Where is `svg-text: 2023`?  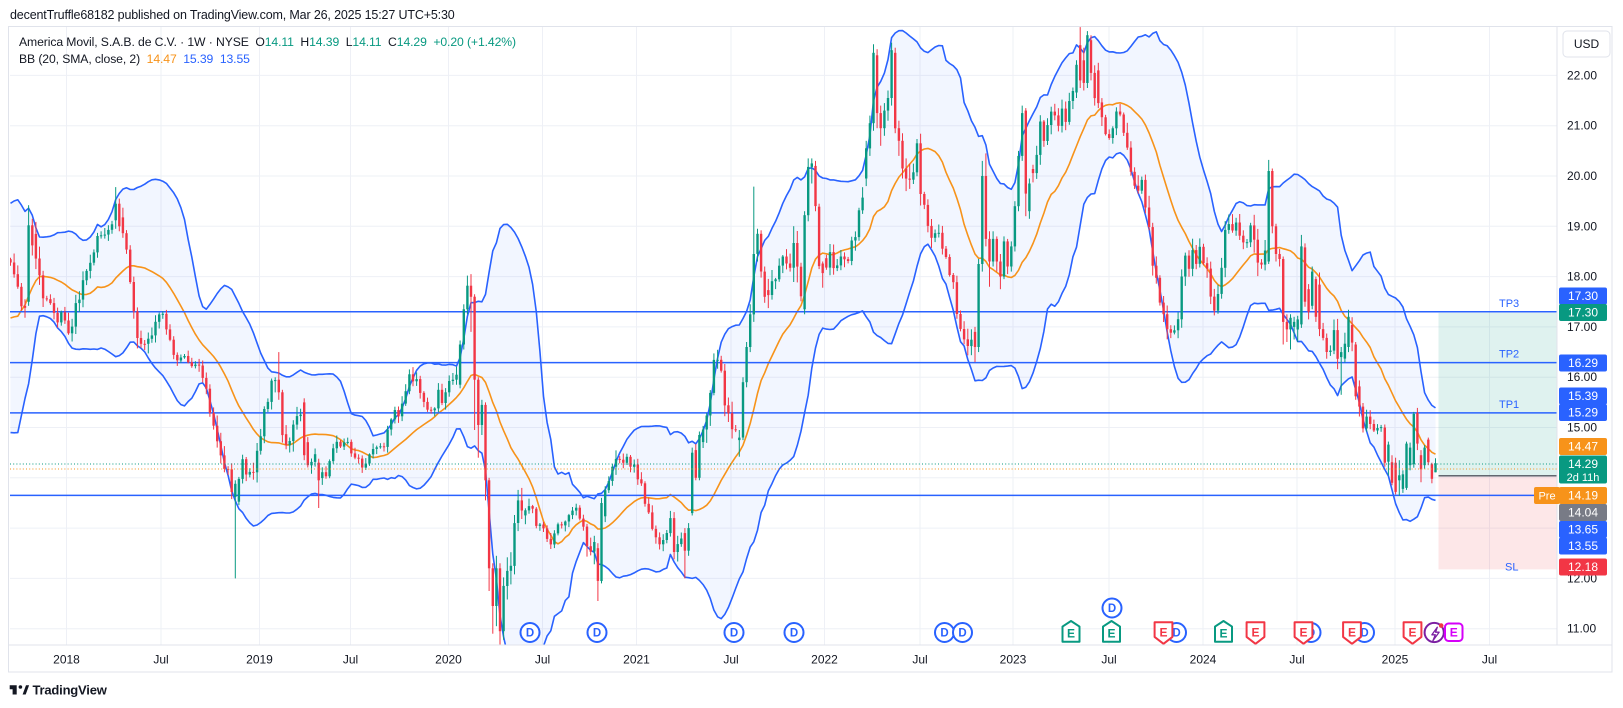 svg-text: 2023 is located at coordinates (1013, 660).